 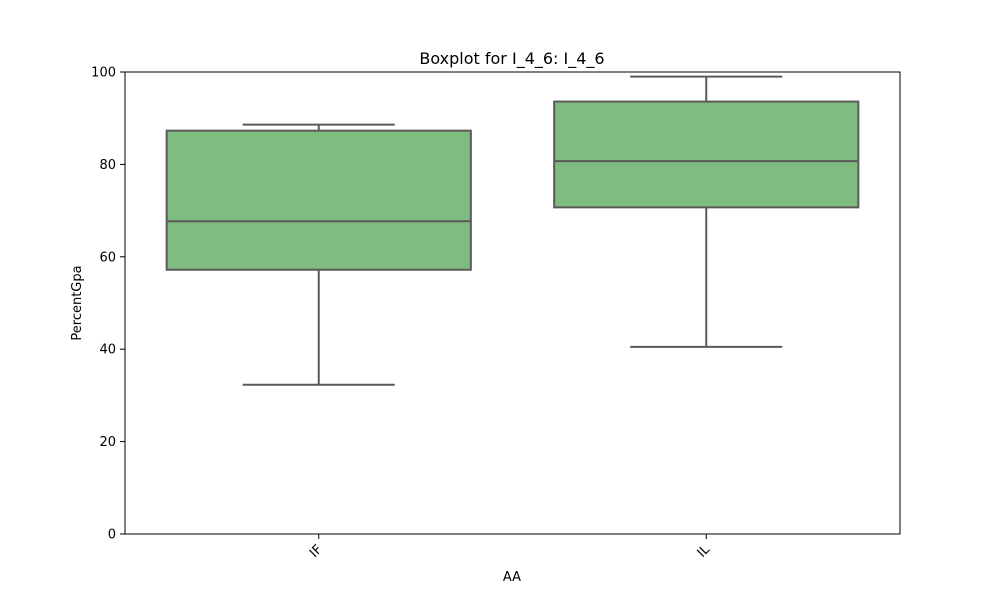 I want to click on x-axis-label: AA, so click(x=512, y=577).